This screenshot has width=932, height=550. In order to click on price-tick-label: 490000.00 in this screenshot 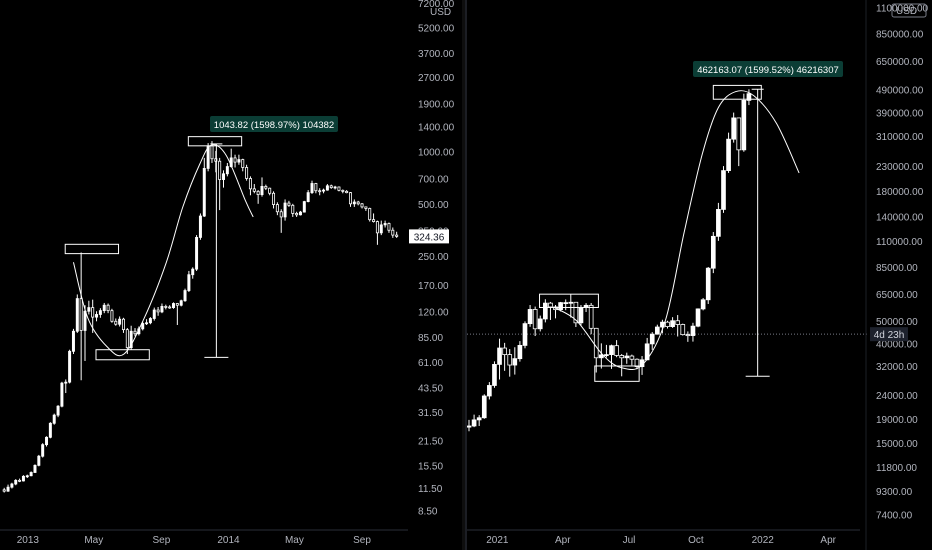, I will do `click(900, 90)`.